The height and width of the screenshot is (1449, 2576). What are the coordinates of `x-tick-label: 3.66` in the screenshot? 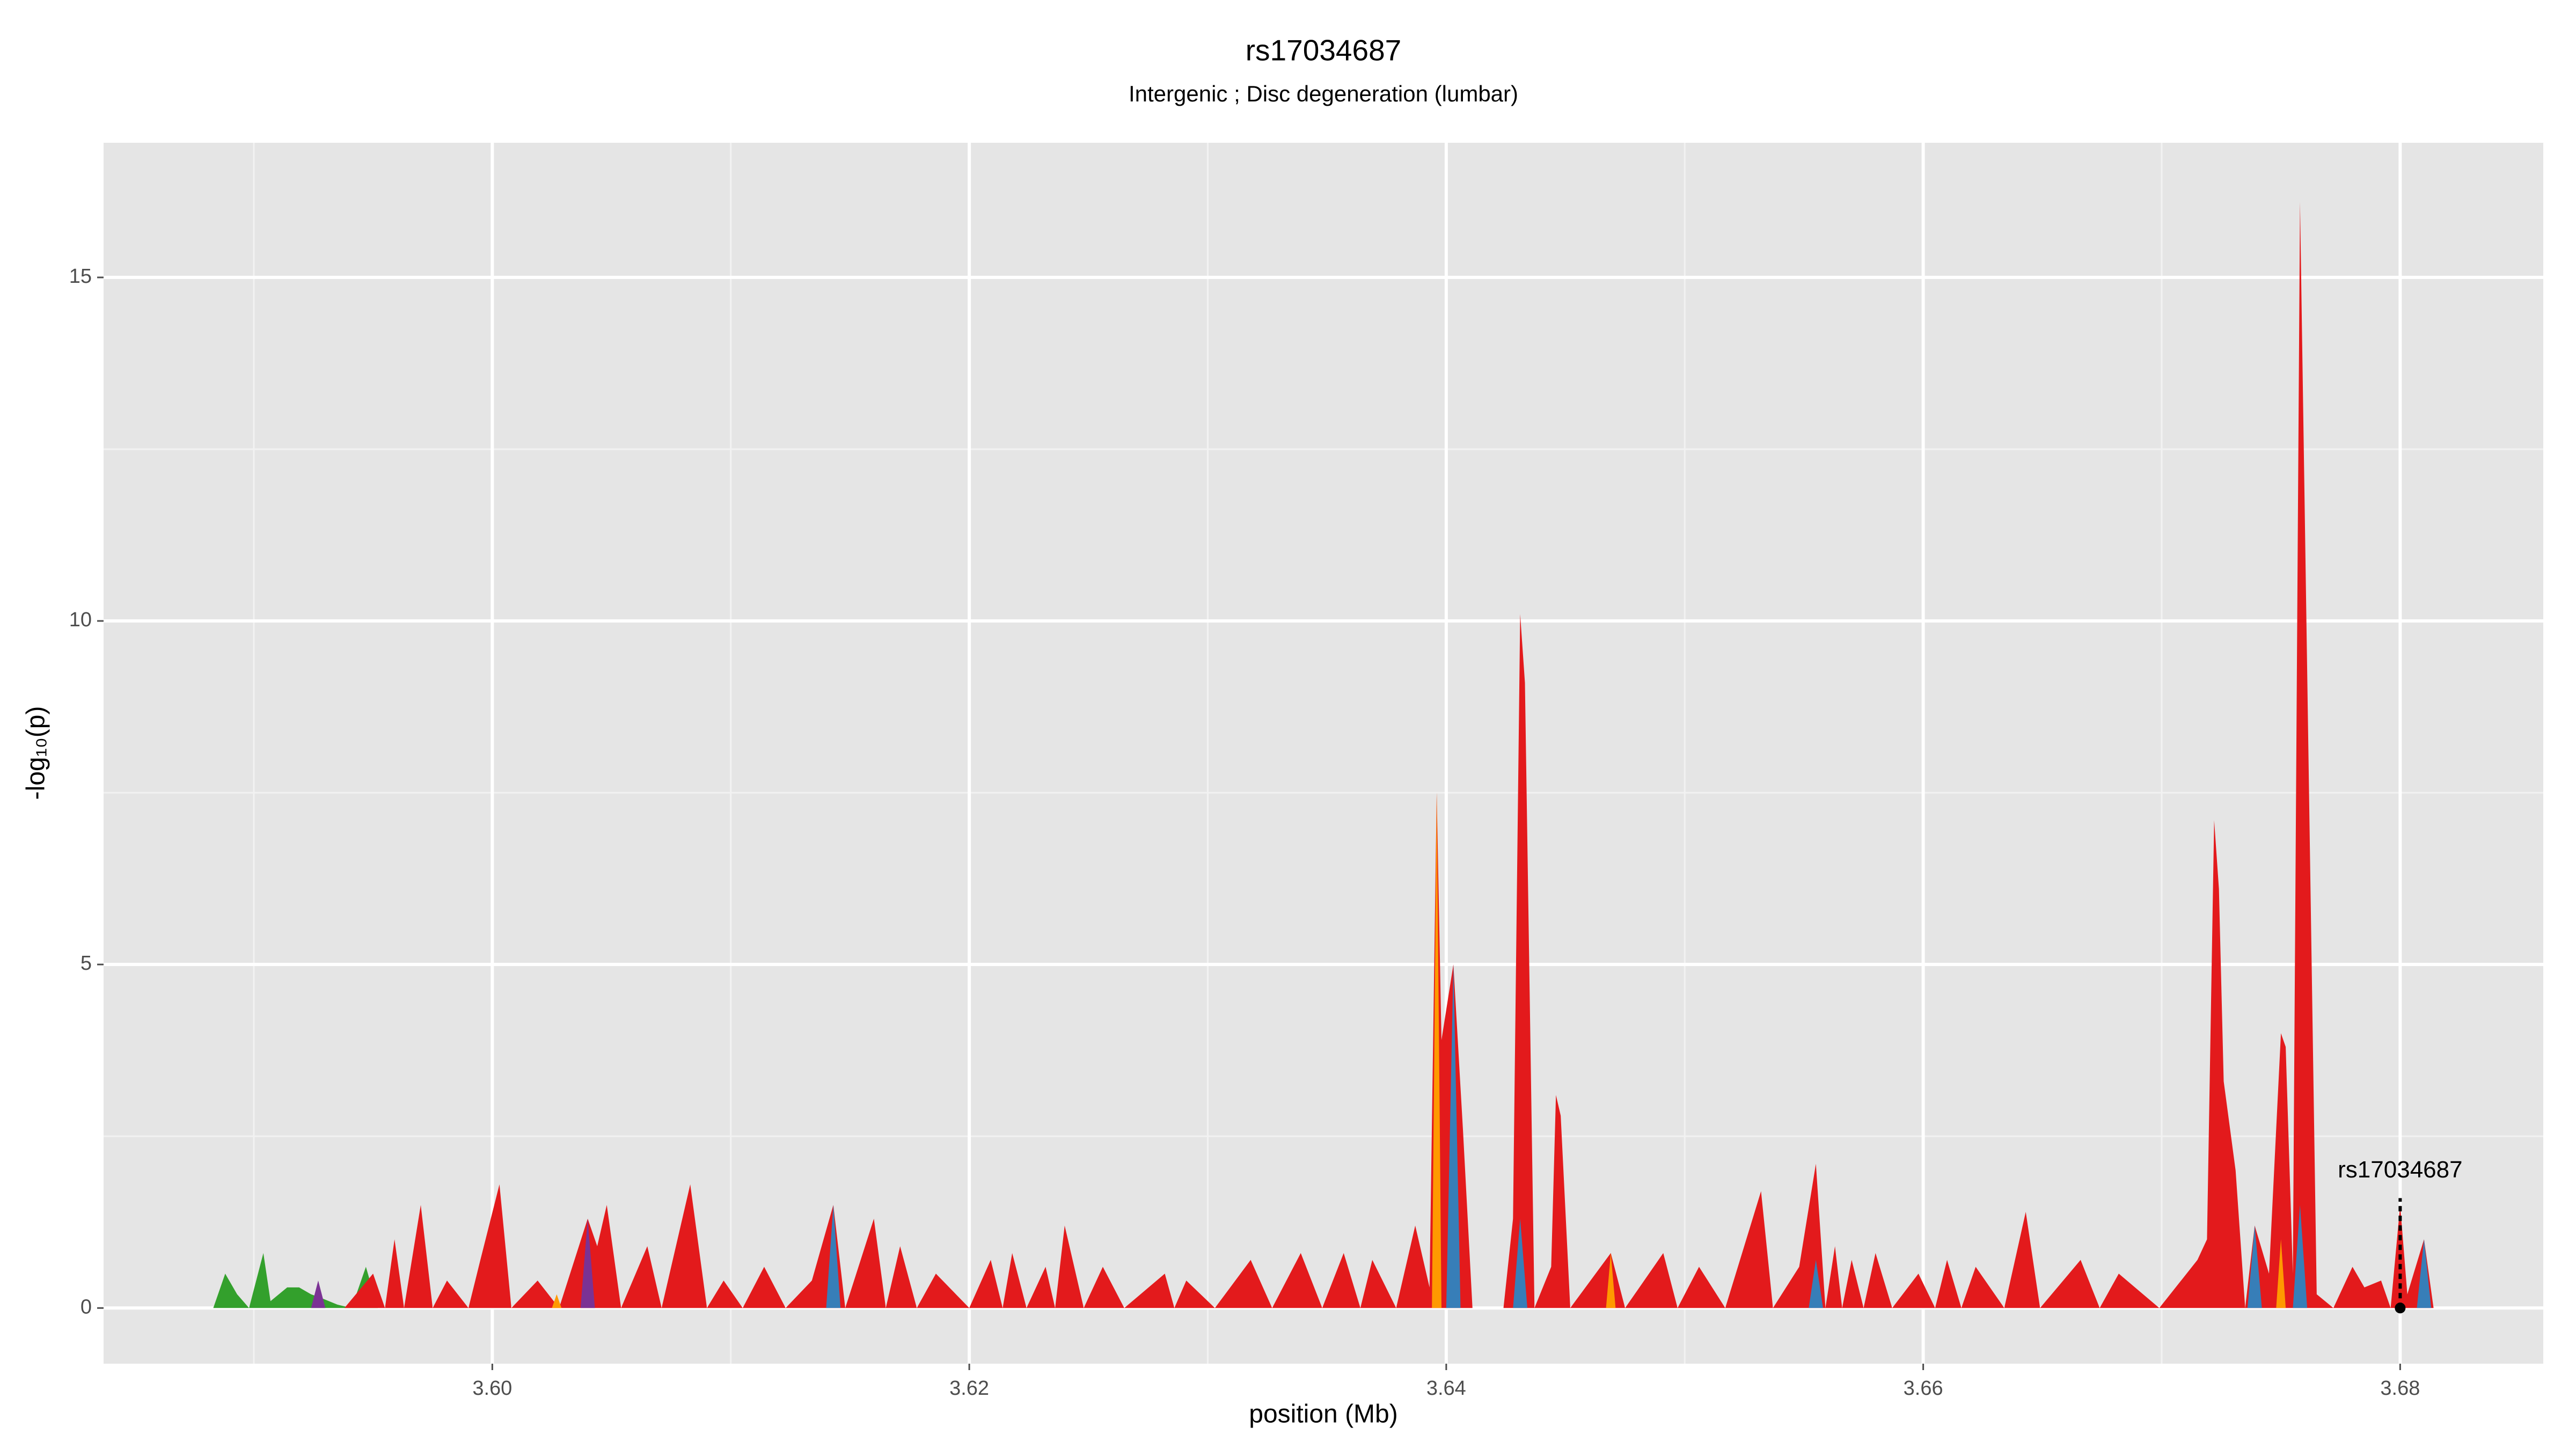 It's located at (1923, 1388).